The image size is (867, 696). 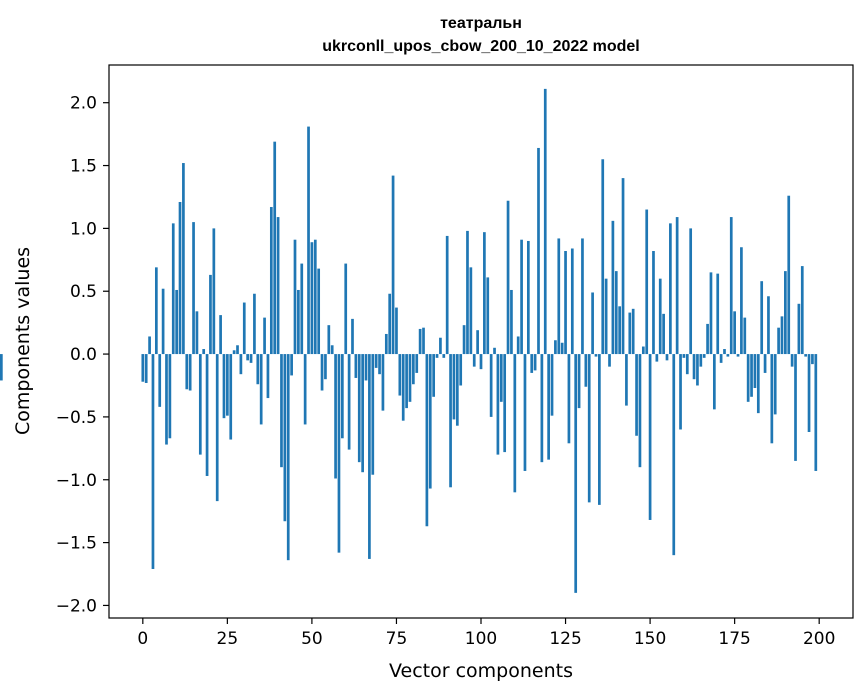 What do you see at coordinates (83, 292) in the screenshot?
I see `y-tick-label: 0.5` at bounding box center [83, 292].